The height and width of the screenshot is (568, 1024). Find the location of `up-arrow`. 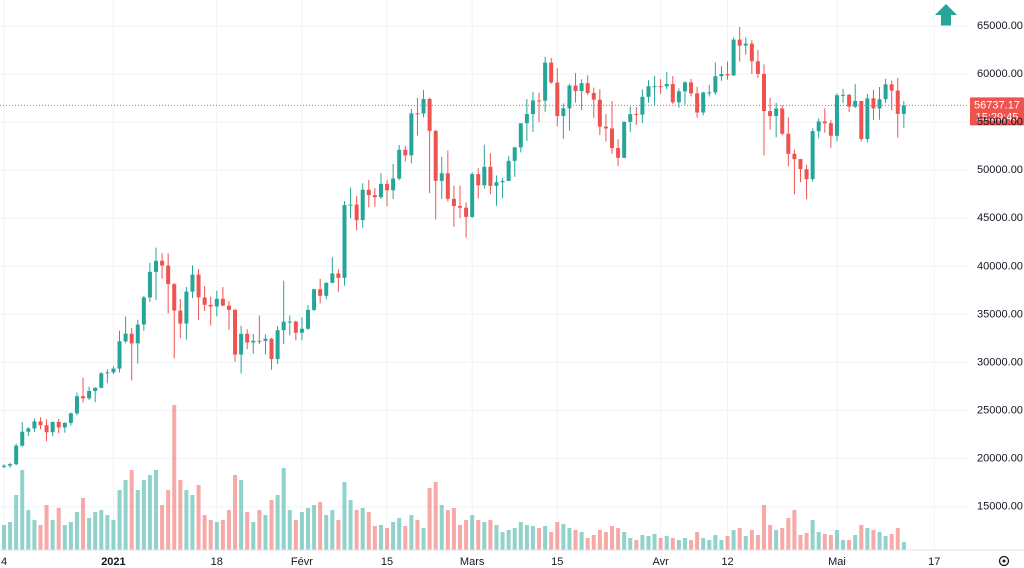

up-arrow is located at coordinates (946, 15).